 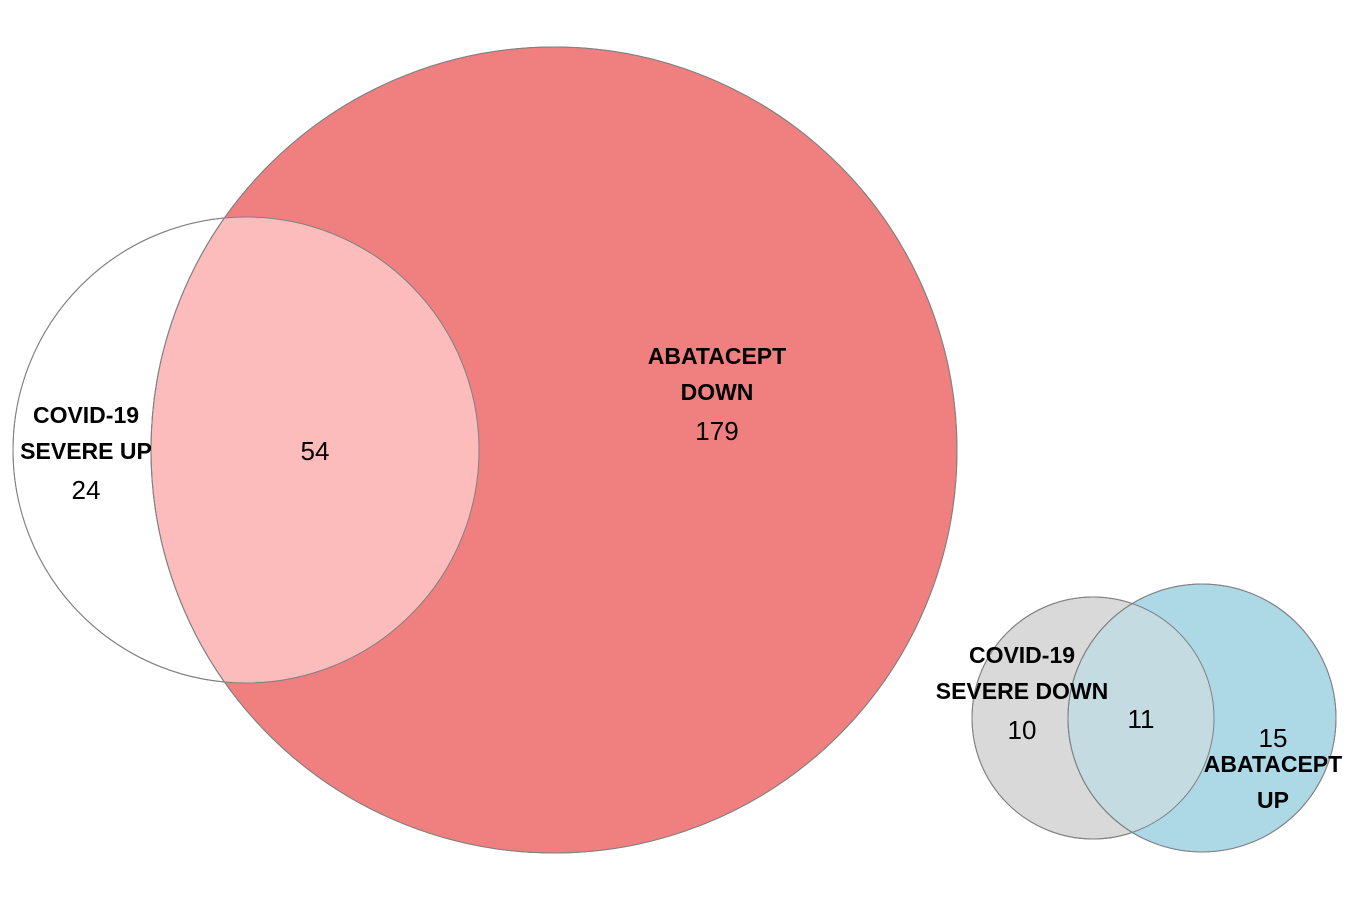 What do you see at coordinates (315, 451) in the screenshot?
I see `up-down-overlap-count: 54` at bounding box center [315, 451].